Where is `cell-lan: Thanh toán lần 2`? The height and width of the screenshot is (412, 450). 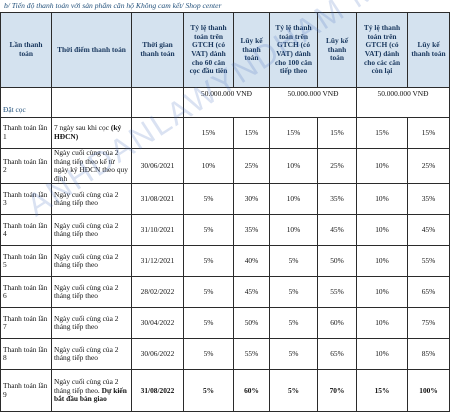
cell-lan: Thanh toán lần 2 is located at coordinates (26, 166).